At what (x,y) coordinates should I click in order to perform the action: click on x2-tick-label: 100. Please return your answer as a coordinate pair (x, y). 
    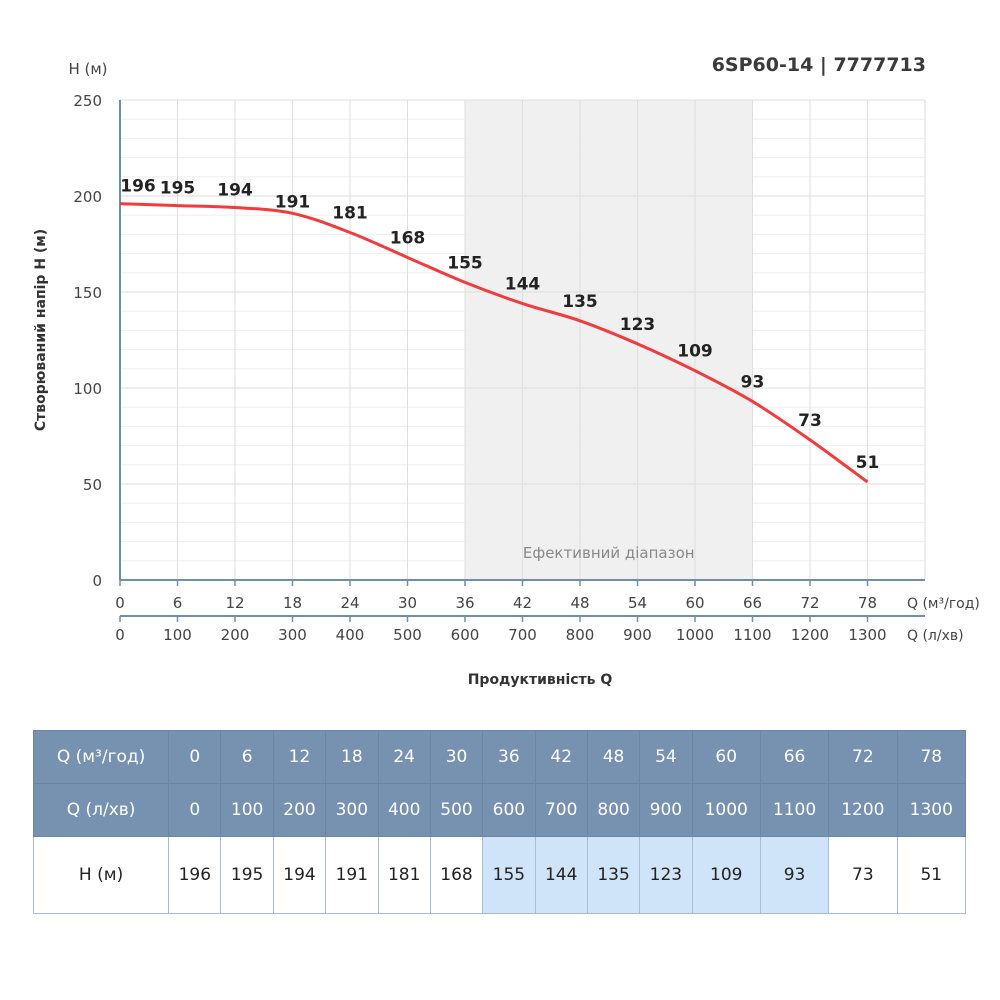
    Looking at the image, I should click on (177, 635).